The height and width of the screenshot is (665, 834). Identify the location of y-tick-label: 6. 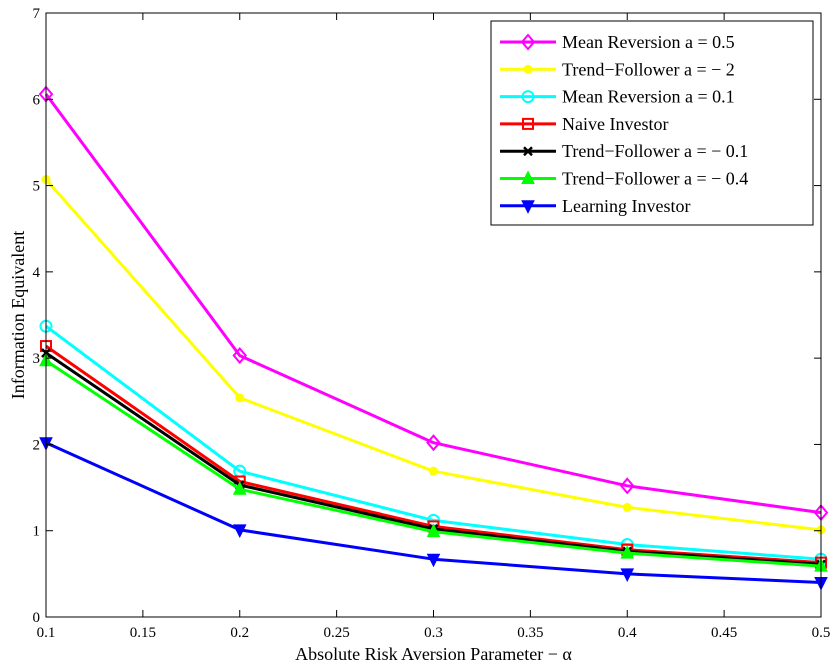
(37, 100).